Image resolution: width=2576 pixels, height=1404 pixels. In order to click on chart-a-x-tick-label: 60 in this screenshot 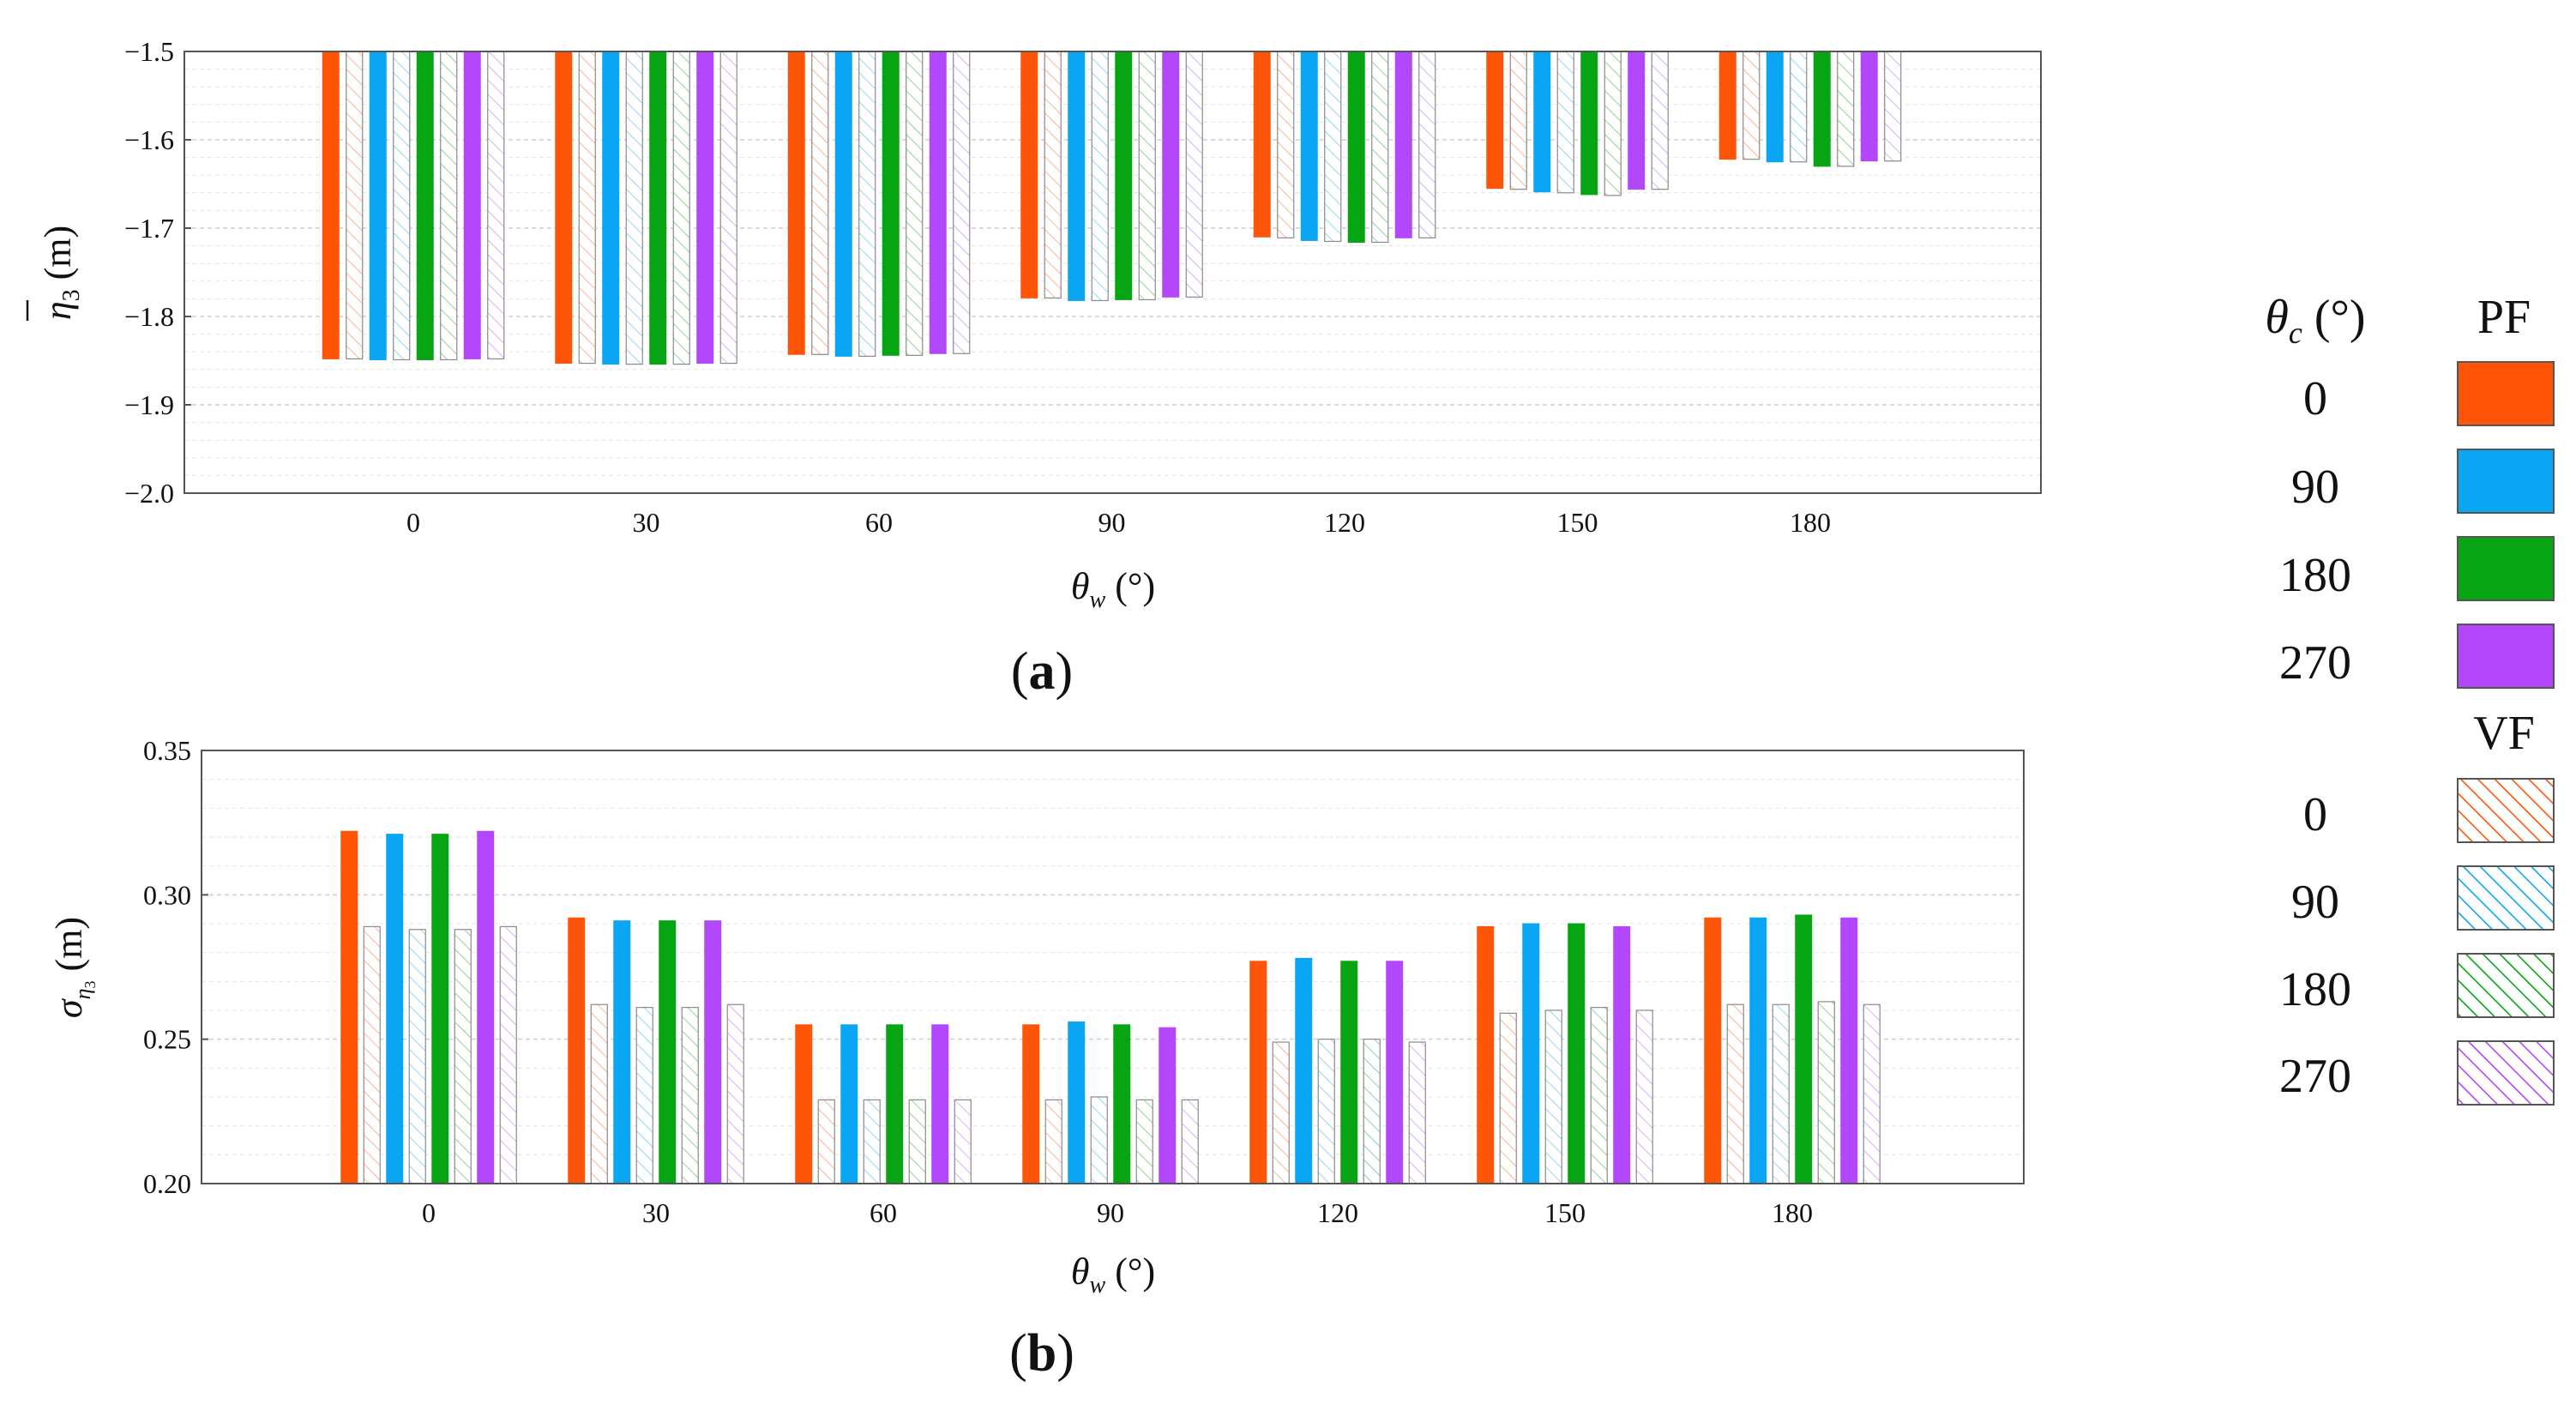, I will do `click(879, 522)`.